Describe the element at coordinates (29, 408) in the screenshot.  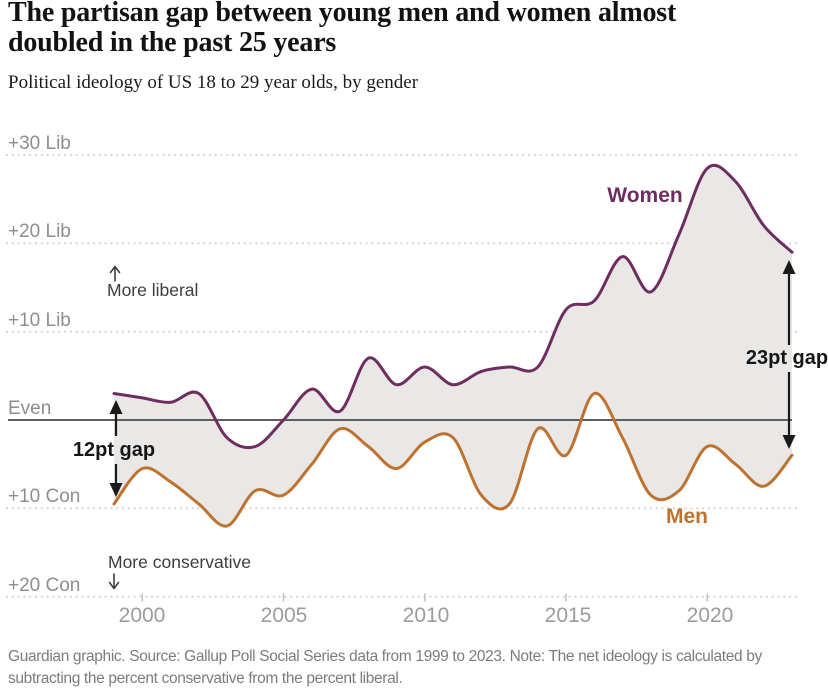
I see `y-axis-label-even: Even` at that location.